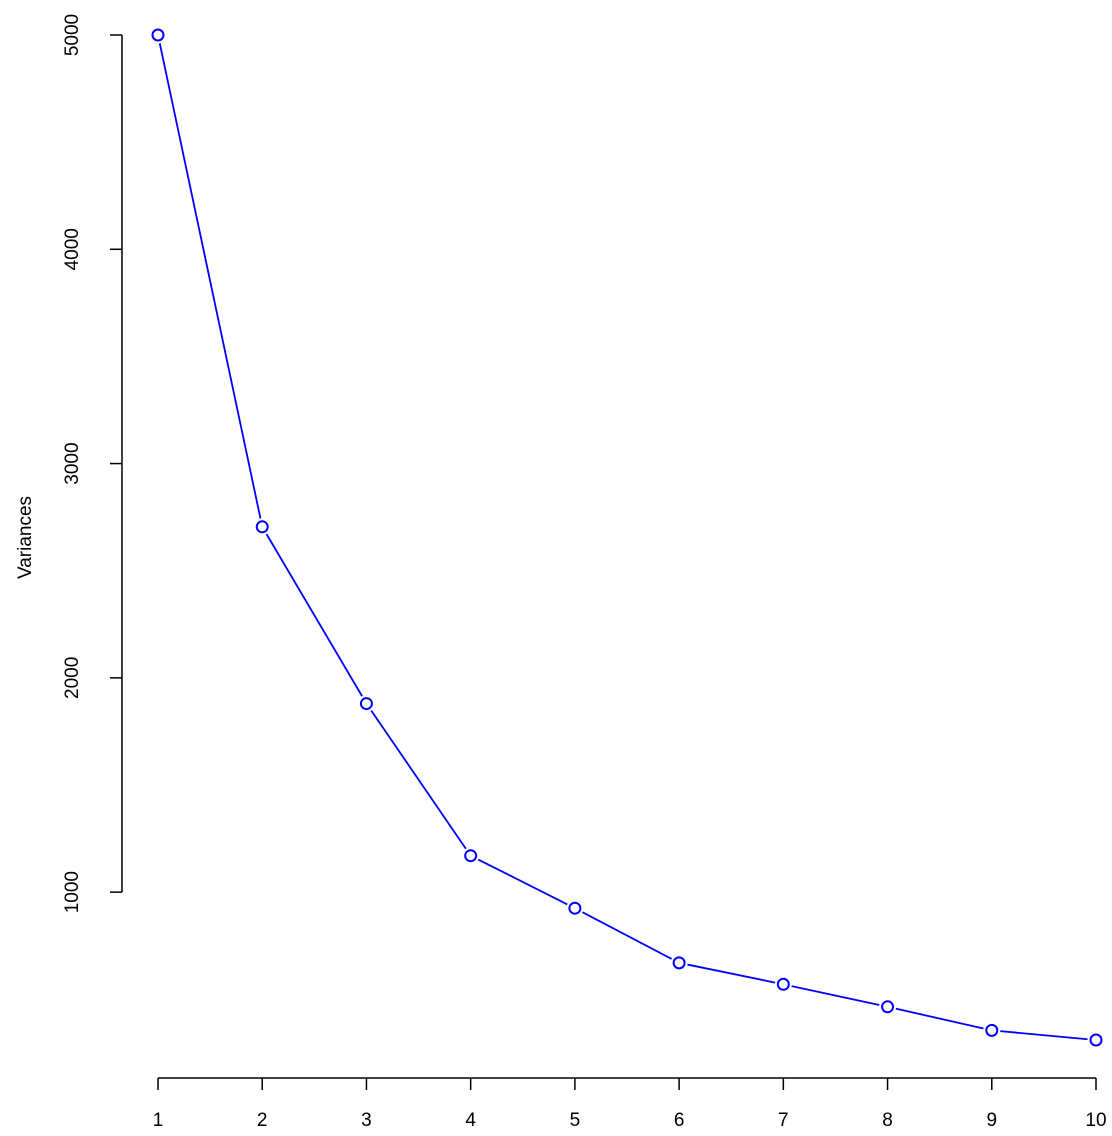 Image resolution: width=1112 pixels, height=1136 pixels. Describe the element at coordinates (783, 1120) in the screenshot. I see `x-tick-label: 7` at that location.